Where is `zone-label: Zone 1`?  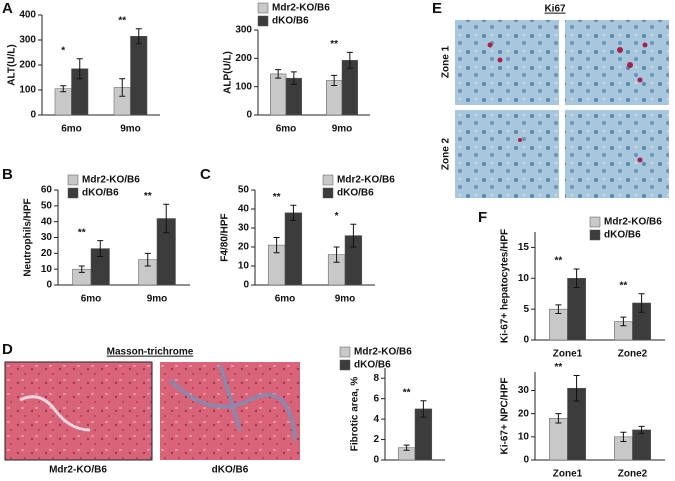
zone-label: Zone 1 is located at coordinates (446, 61).